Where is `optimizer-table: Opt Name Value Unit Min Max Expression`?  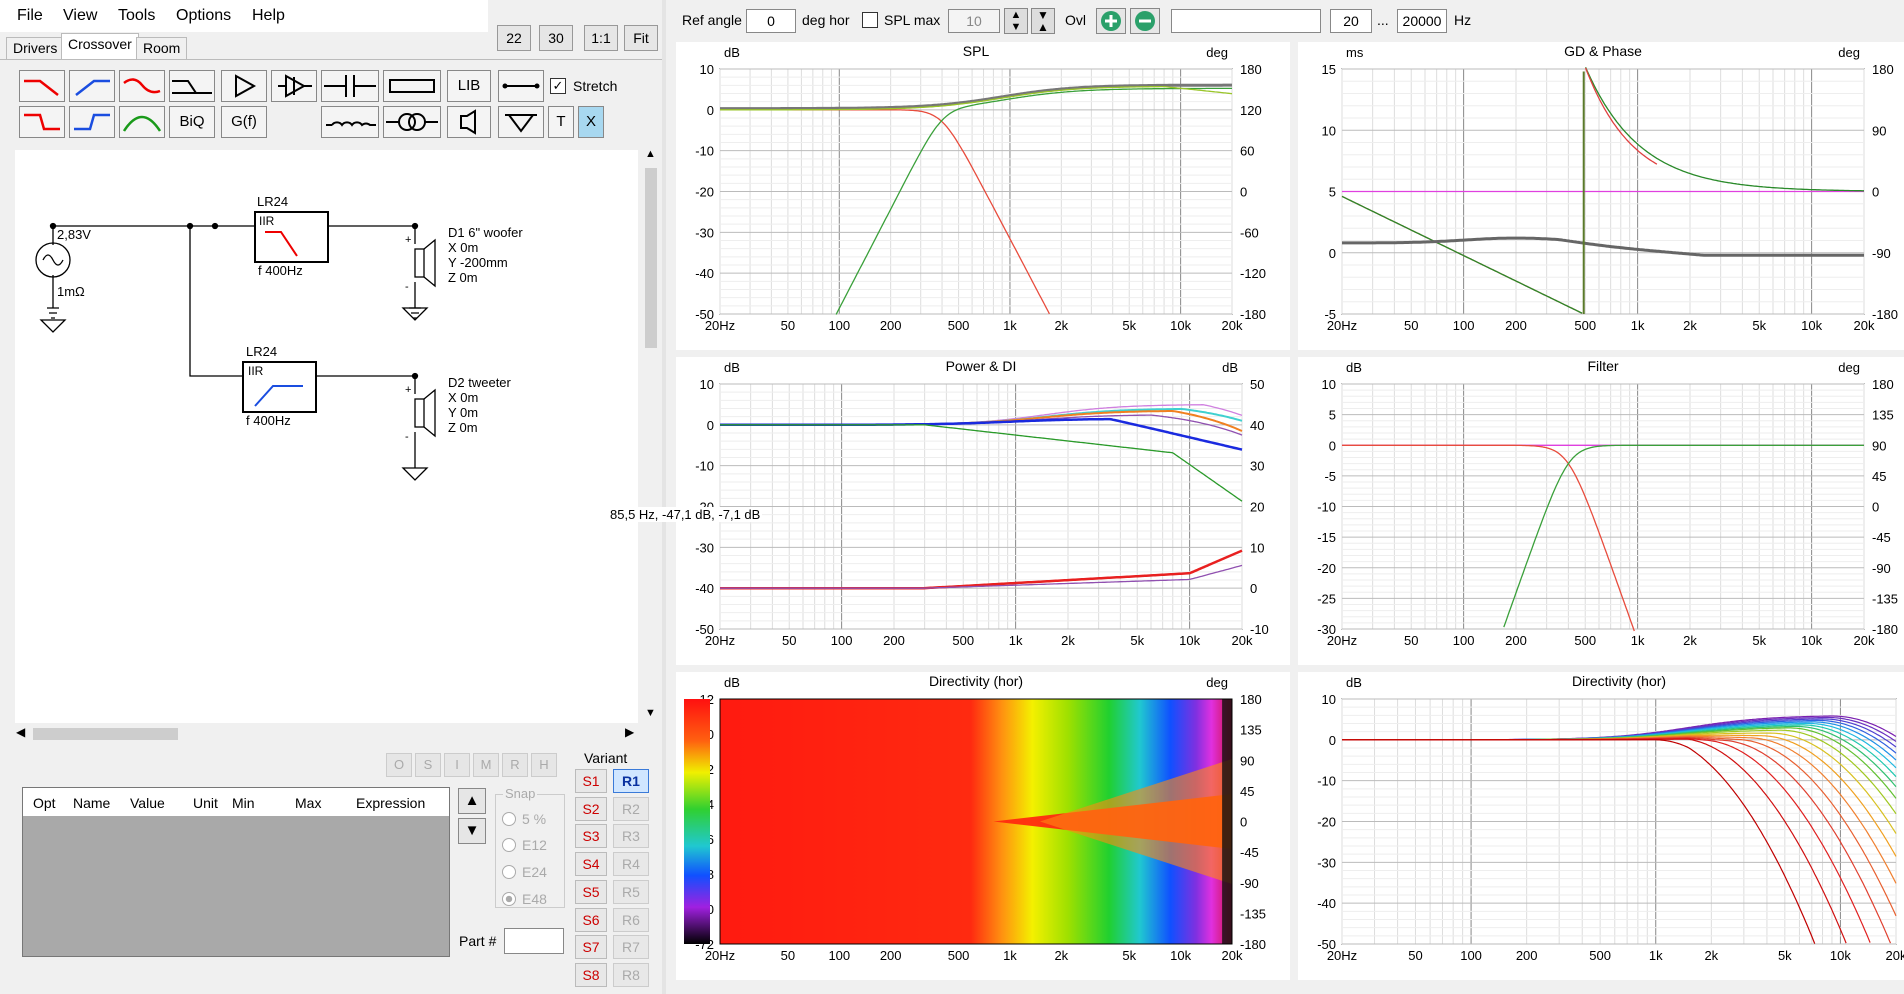 optimizer-table: Opt Name Value Unit Min Max Expression is located at coordinates (236, 872).